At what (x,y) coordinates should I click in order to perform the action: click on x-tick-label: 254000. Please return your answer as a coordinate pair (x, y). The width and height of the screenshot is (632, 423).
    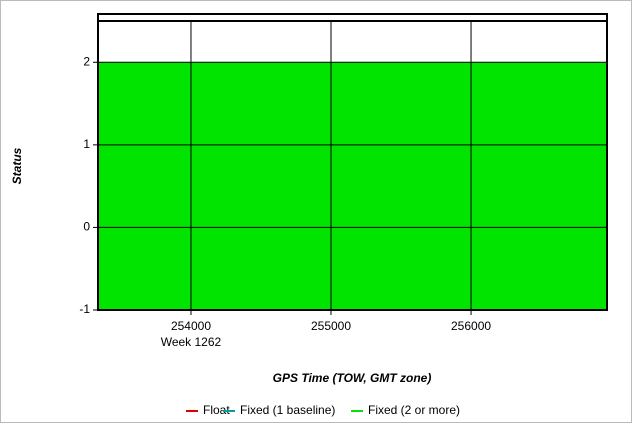
    Looking at the image, I should click on (191, 326).